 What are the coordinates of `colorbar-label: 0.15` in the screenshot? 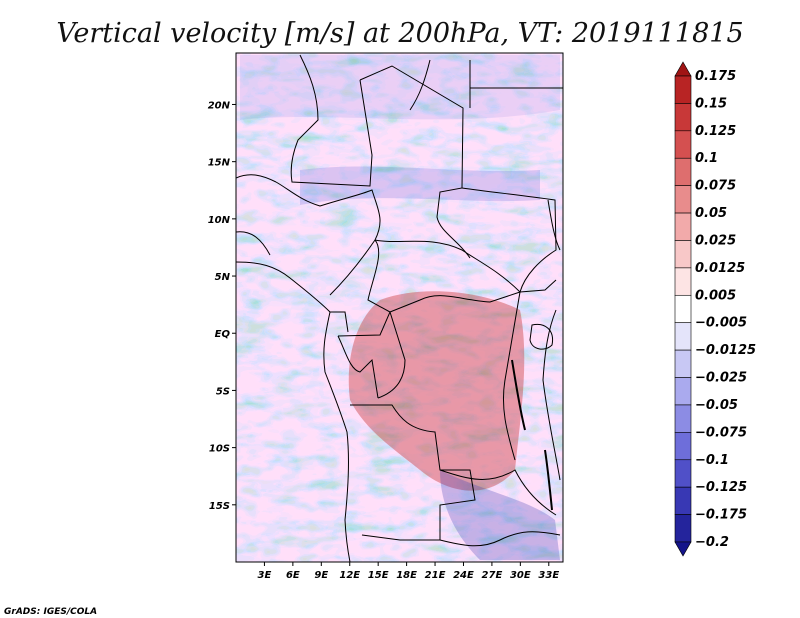 It's located at (711, 103).